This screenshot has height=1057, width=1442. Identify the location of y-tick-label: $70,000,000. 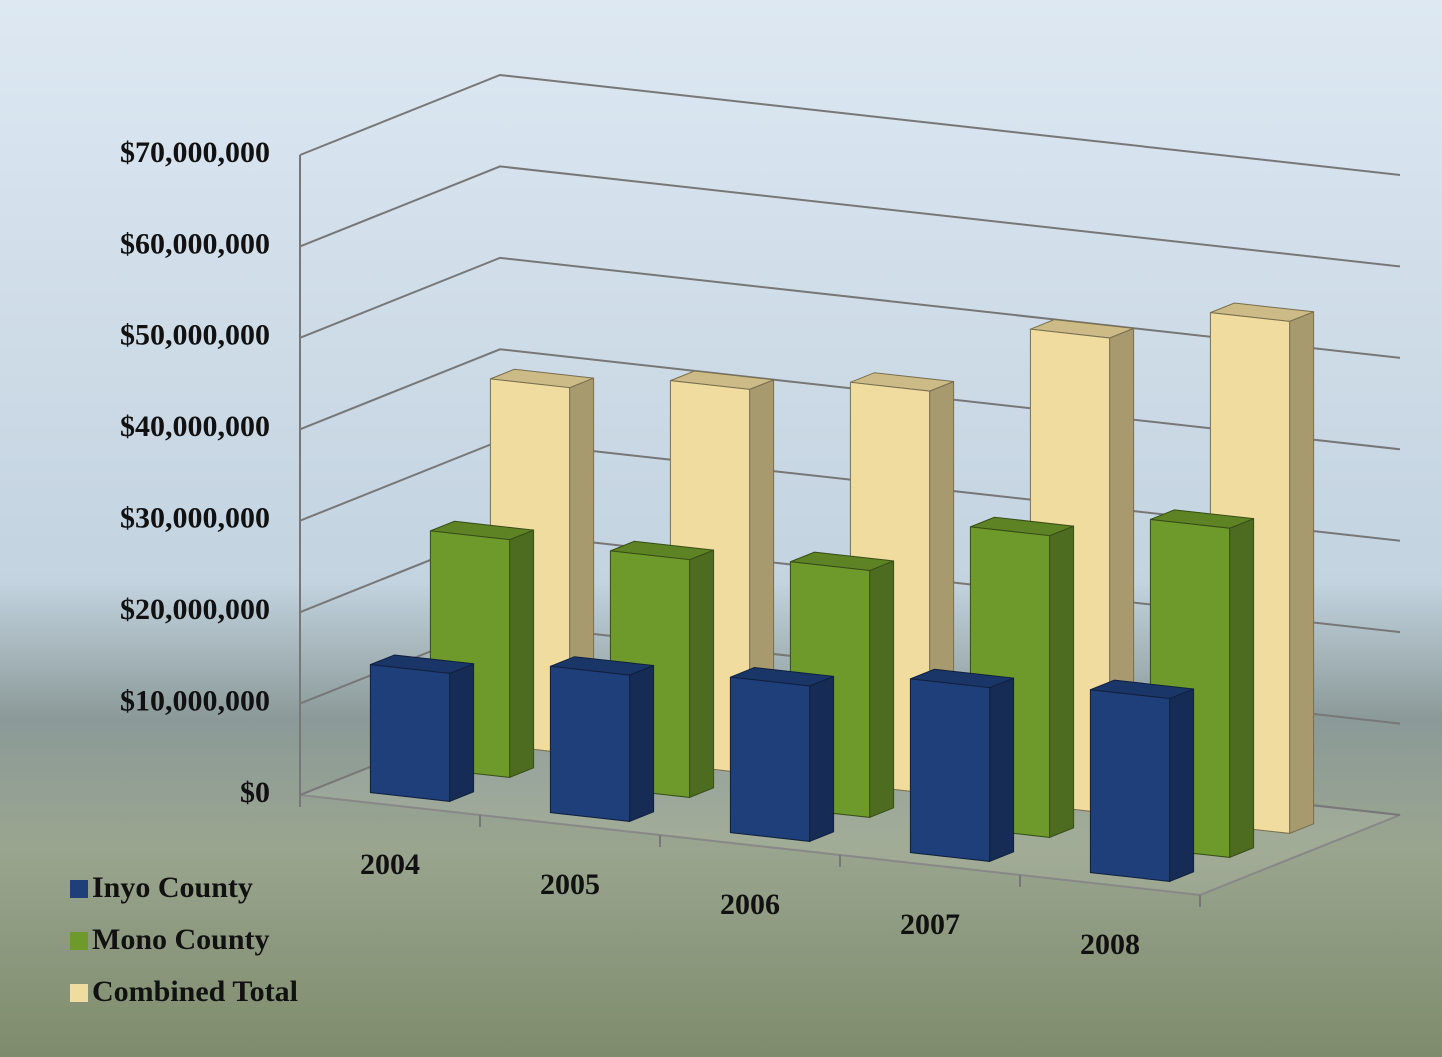
(195, 152).